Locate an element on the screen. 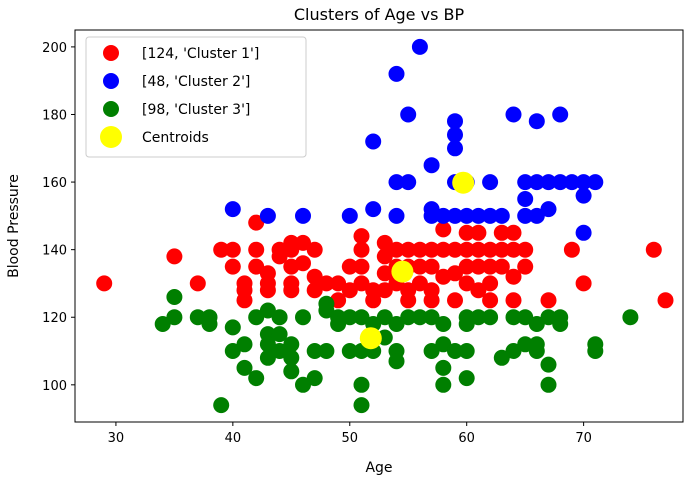 This screenshot has height=481, width=685. y-tick-label-140: 140 is located at coordinates (54, 251).